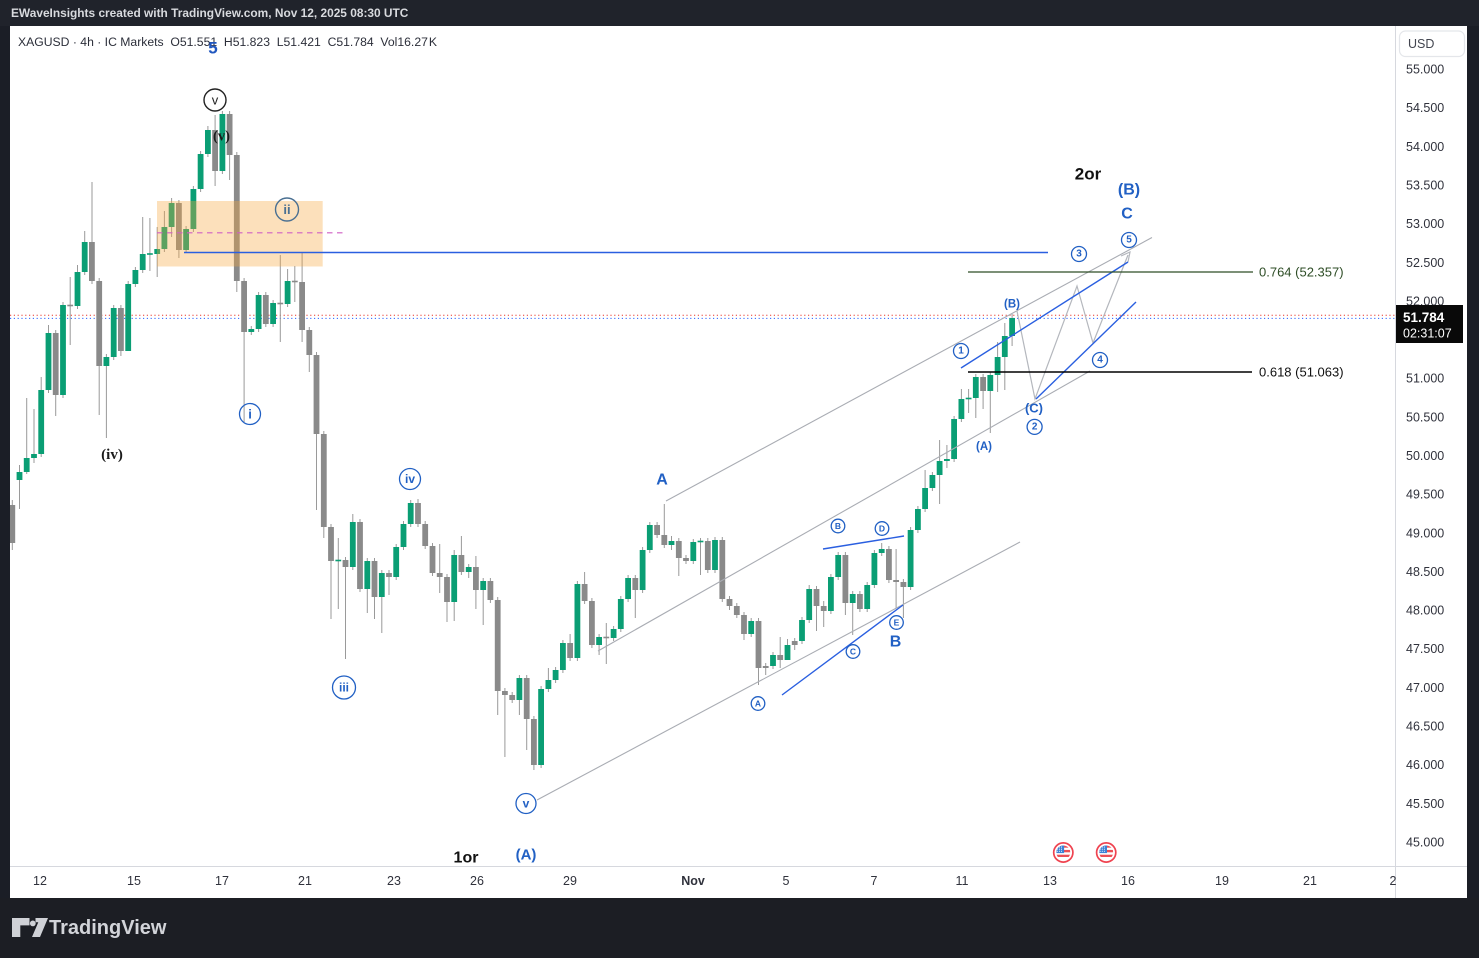 The height and width of the screenshot is (958, 1479). I want to click on svg-text: 26, so click(477, 881).